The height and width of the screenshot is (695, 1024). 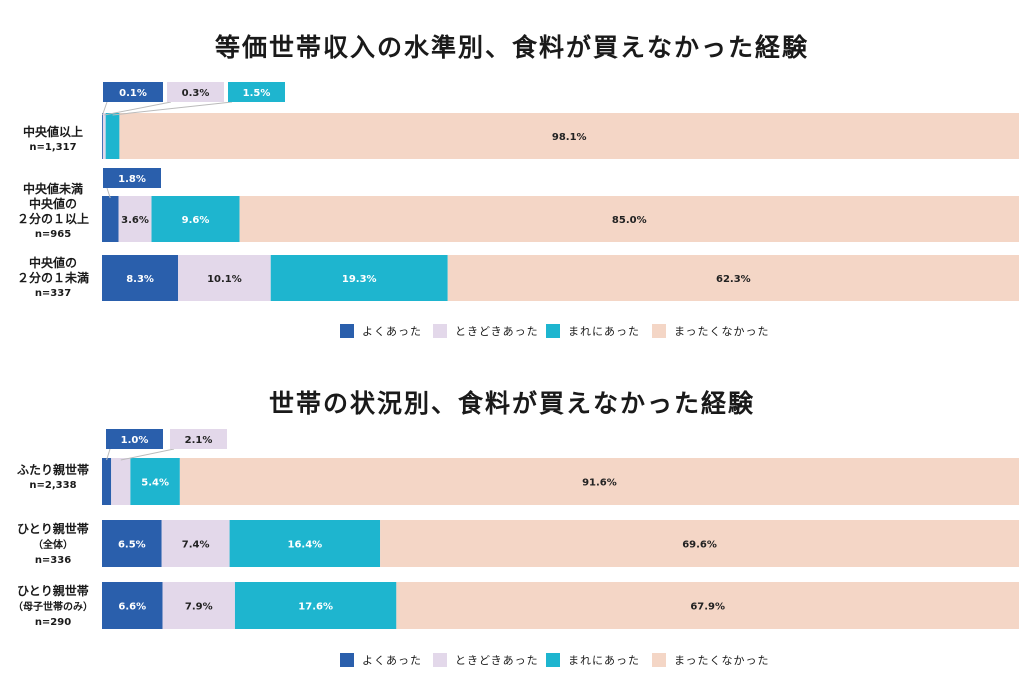 I want to click on data-label: 67.9%, so click(x=707, y=607).